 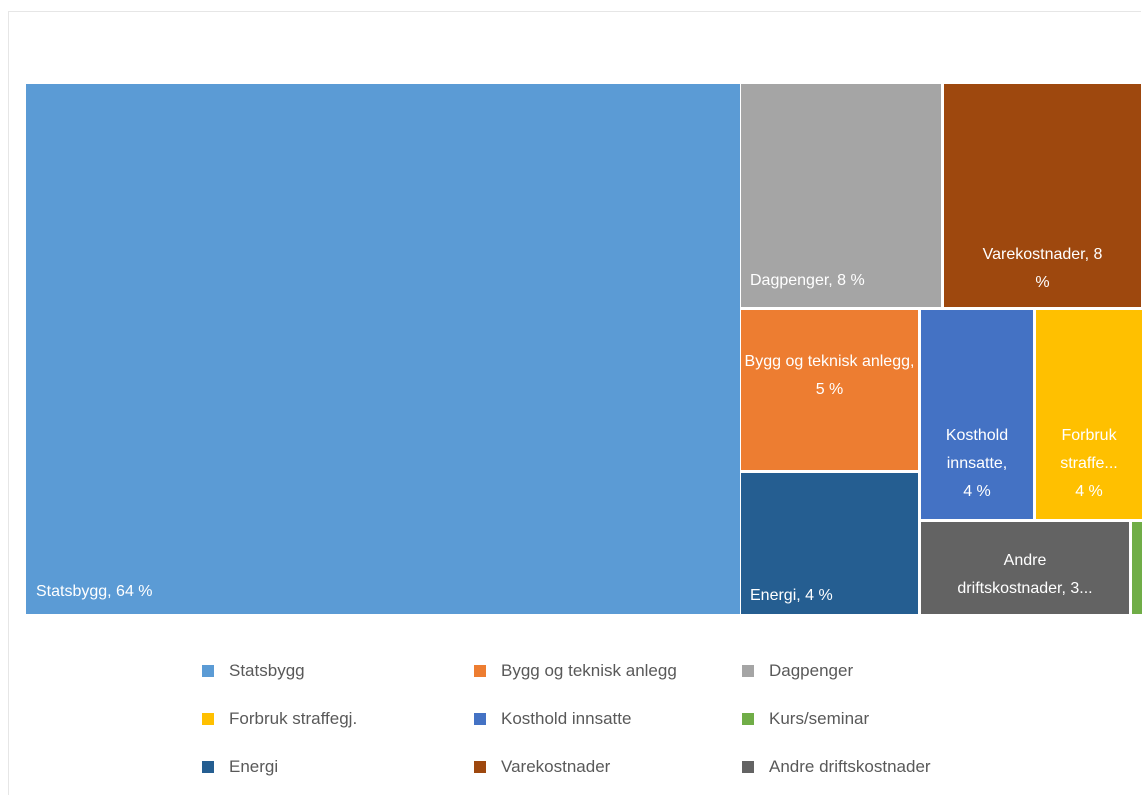 I want to click on tile-label-energi: Energi, 4 %, so click(x=791, y=595).